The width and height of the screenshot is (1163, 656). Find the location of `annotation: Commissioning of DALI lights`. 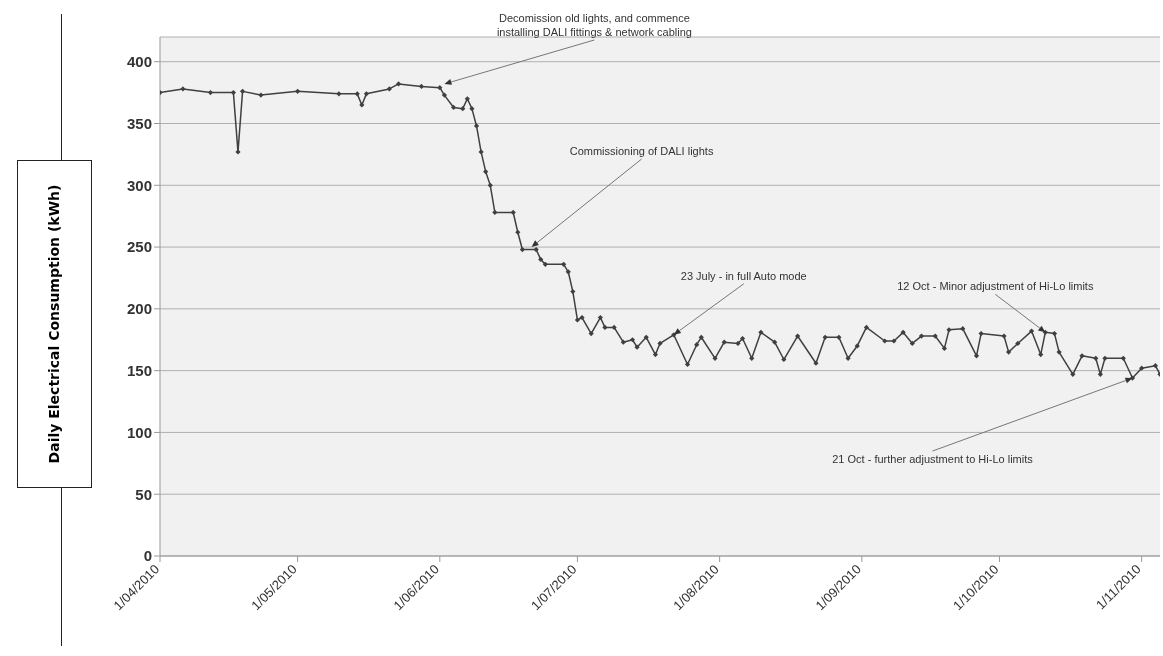

annotation: Commissioning of DALI lights is located at coordinates (641, 151).